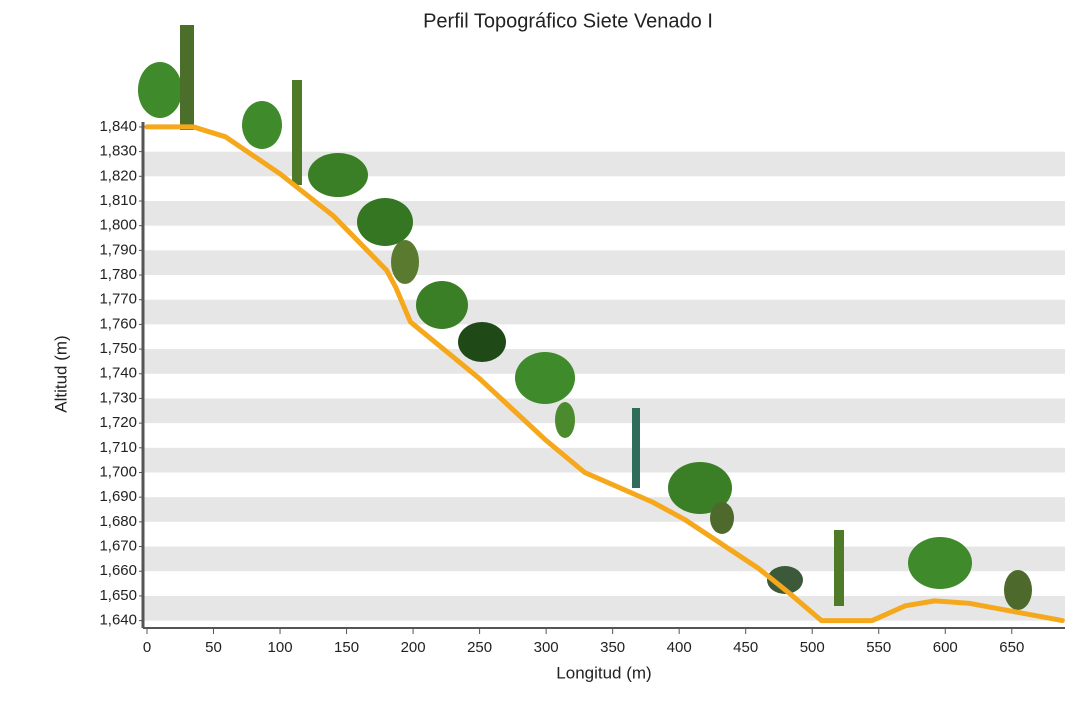 The height and width of the screenshot is (706, 1084). I want to click on y-tick-label: 1,650, so click(118, 595).